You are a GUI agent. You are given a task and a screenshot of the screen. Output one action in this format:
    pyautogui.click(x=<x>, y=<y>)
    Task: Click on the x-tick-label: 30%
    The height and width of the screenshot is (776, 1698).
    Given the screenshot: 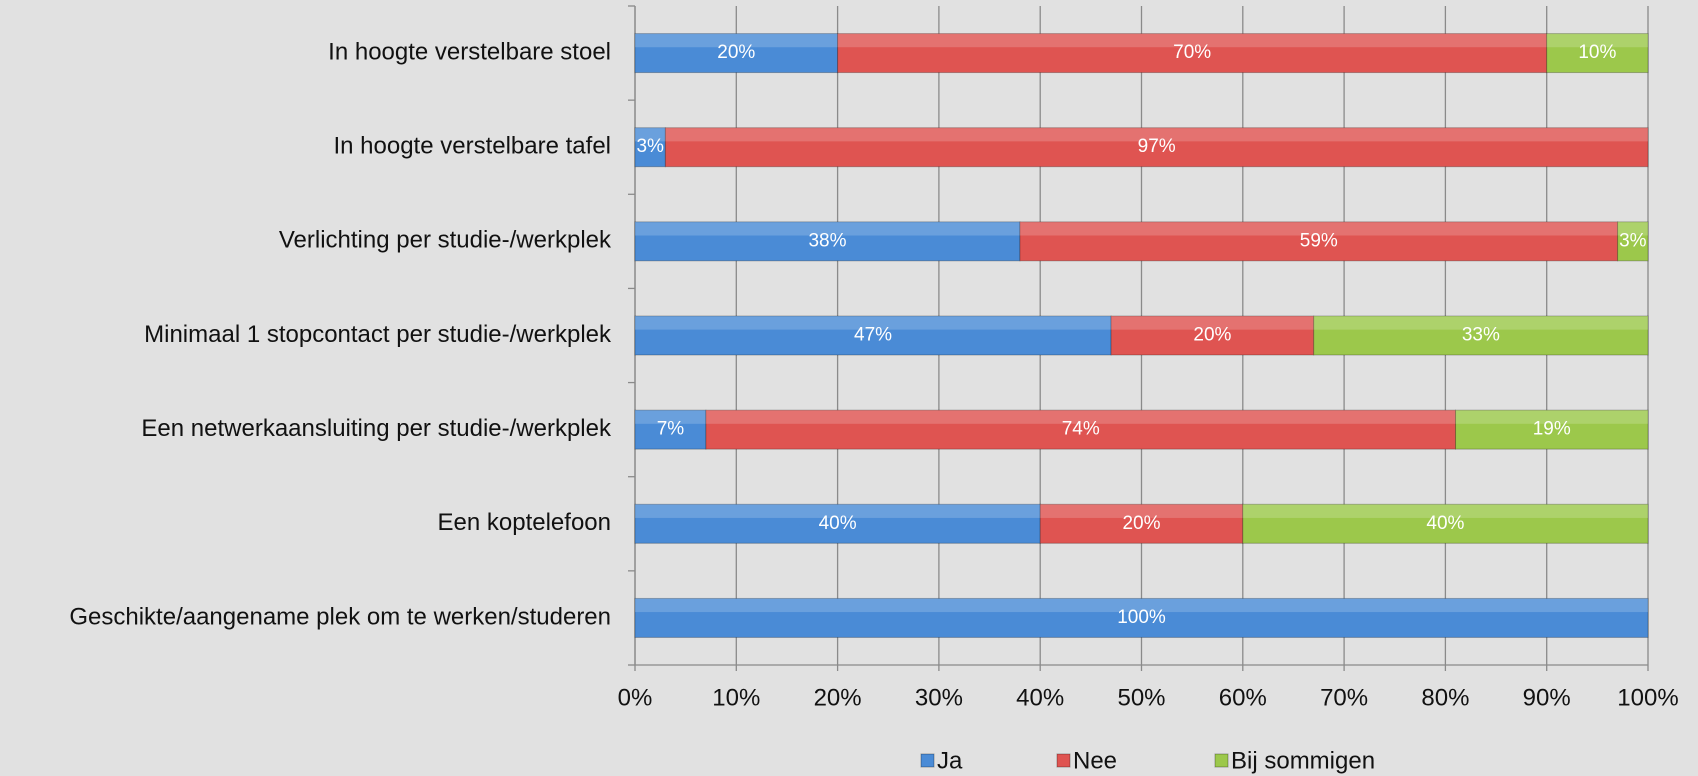 What is the action you would take?
    pyautogui.click(x=939, y=697)
    